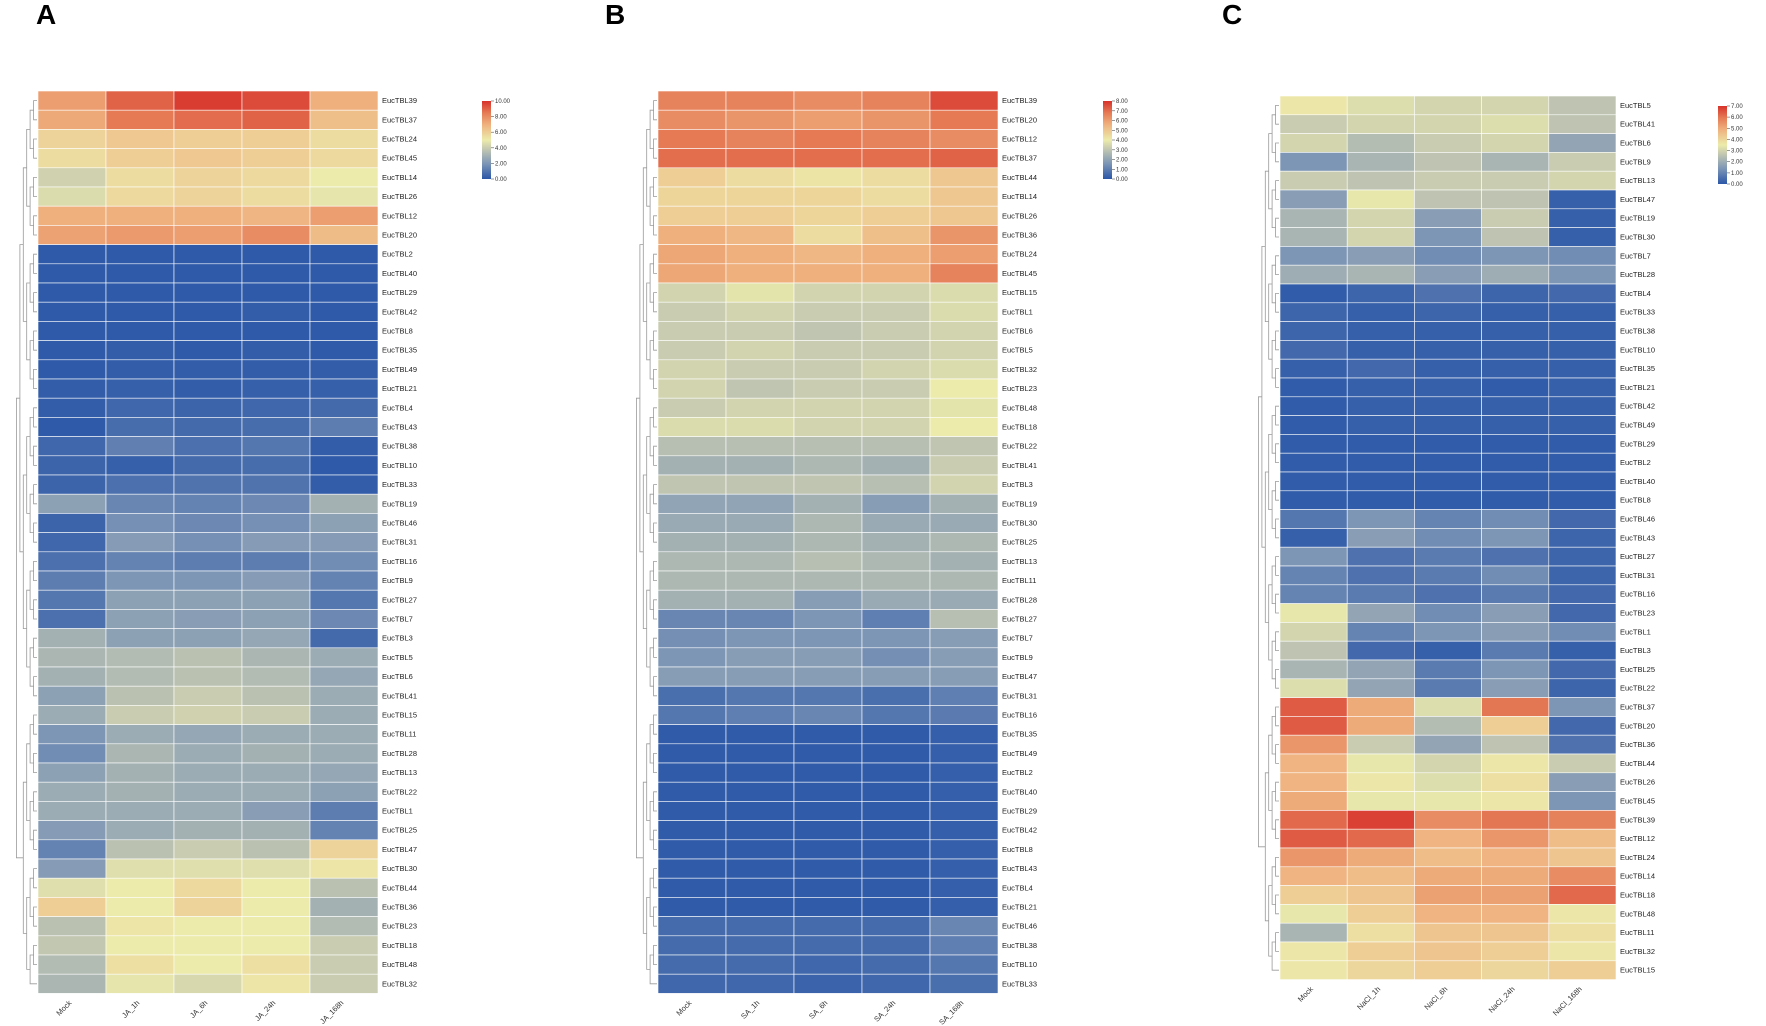 The image size is (1766, 1026). I want to click on panel-label-a: A, so click(46, 15).